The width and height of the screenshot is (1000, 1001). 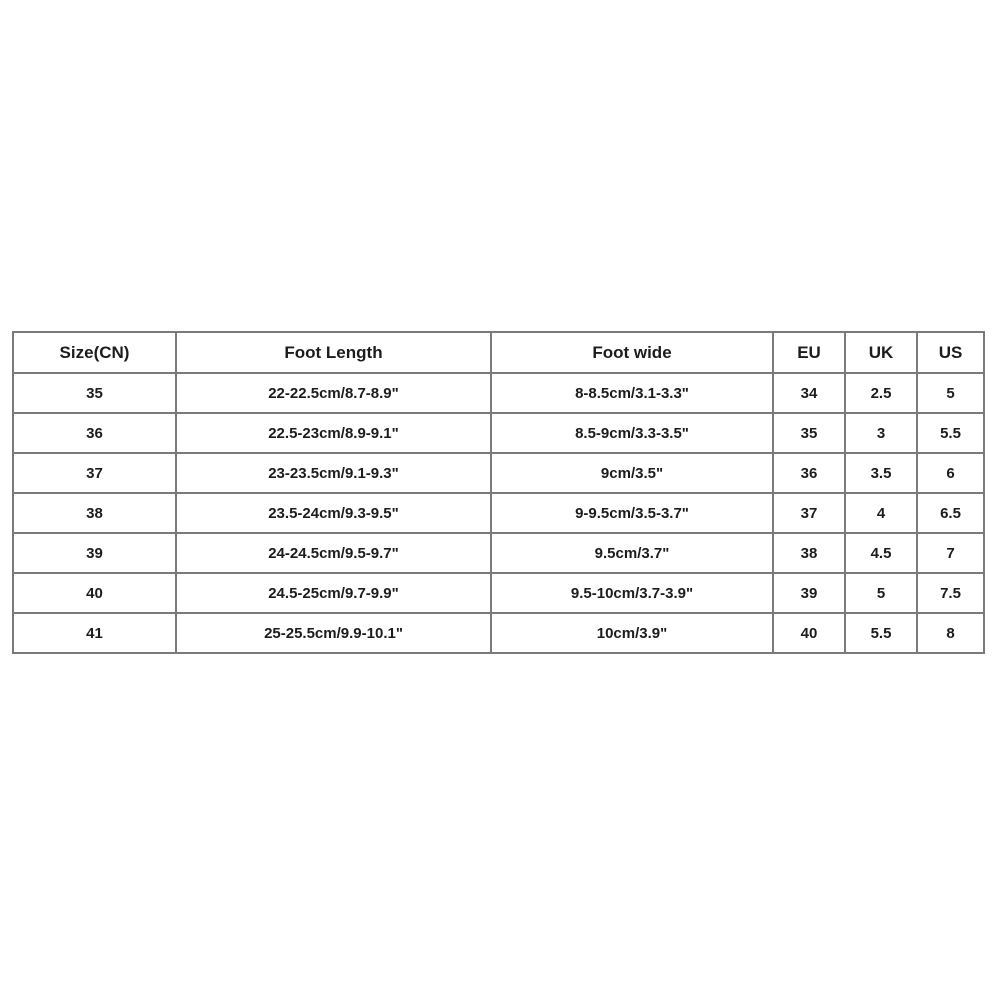 I want to click on cell-uk: 5.5, so click(x=881, y=633).